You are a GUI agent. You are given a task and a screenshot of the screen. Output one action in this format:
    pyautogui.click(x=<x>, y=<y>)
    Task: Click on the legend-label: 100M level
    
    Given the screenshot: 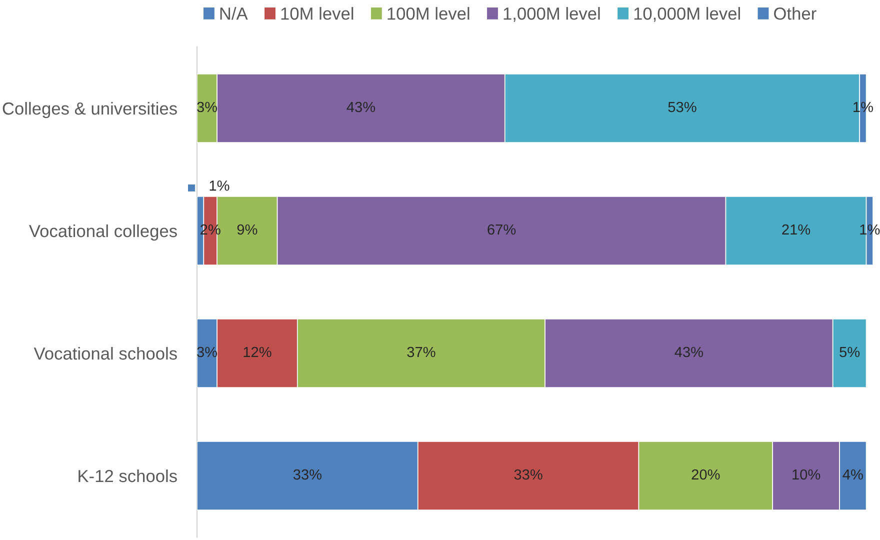 What is the action you would take?
    pyautogui.click(x=429, y=13)
    